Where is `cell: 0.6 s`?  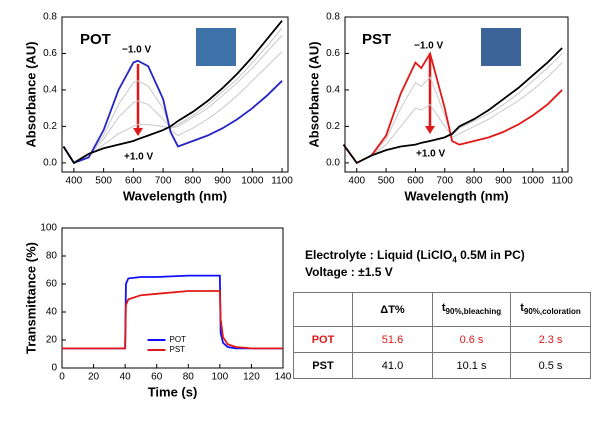
cell: 0.6 s is located at coordinates (471, 339).